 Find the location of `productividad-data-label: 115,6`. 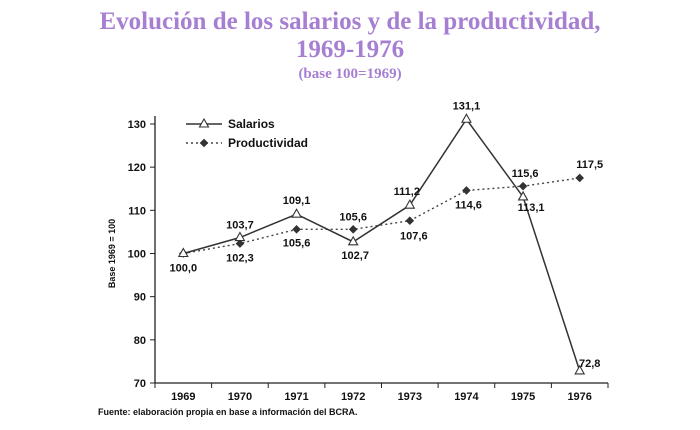

productividad-data-label: 115,6 is located at coordinates (525, 174).